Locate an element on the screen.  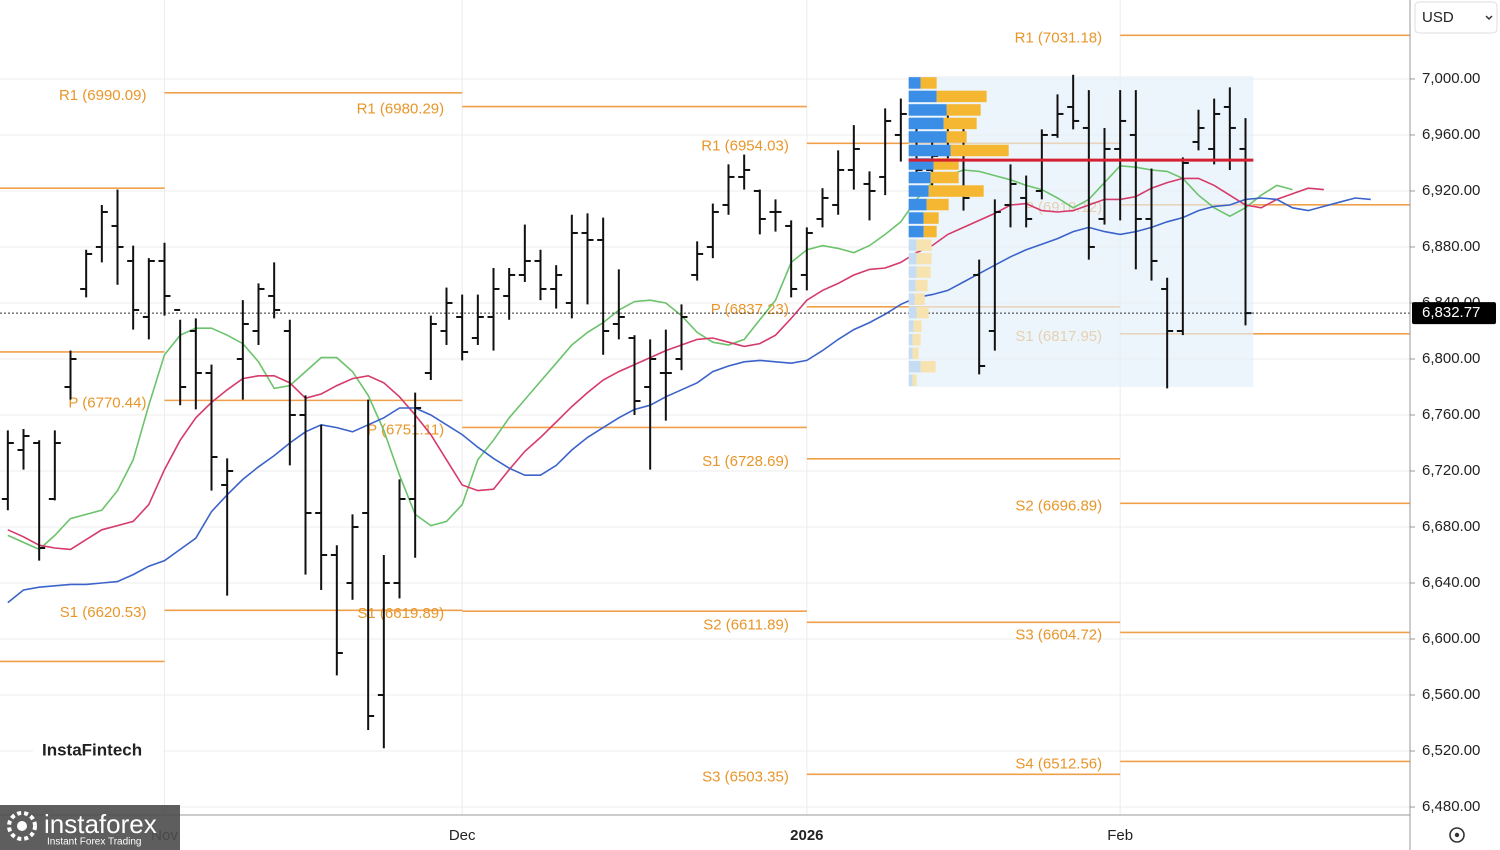
watermark-text: InstaFintech is located at coordinates (92, 749).